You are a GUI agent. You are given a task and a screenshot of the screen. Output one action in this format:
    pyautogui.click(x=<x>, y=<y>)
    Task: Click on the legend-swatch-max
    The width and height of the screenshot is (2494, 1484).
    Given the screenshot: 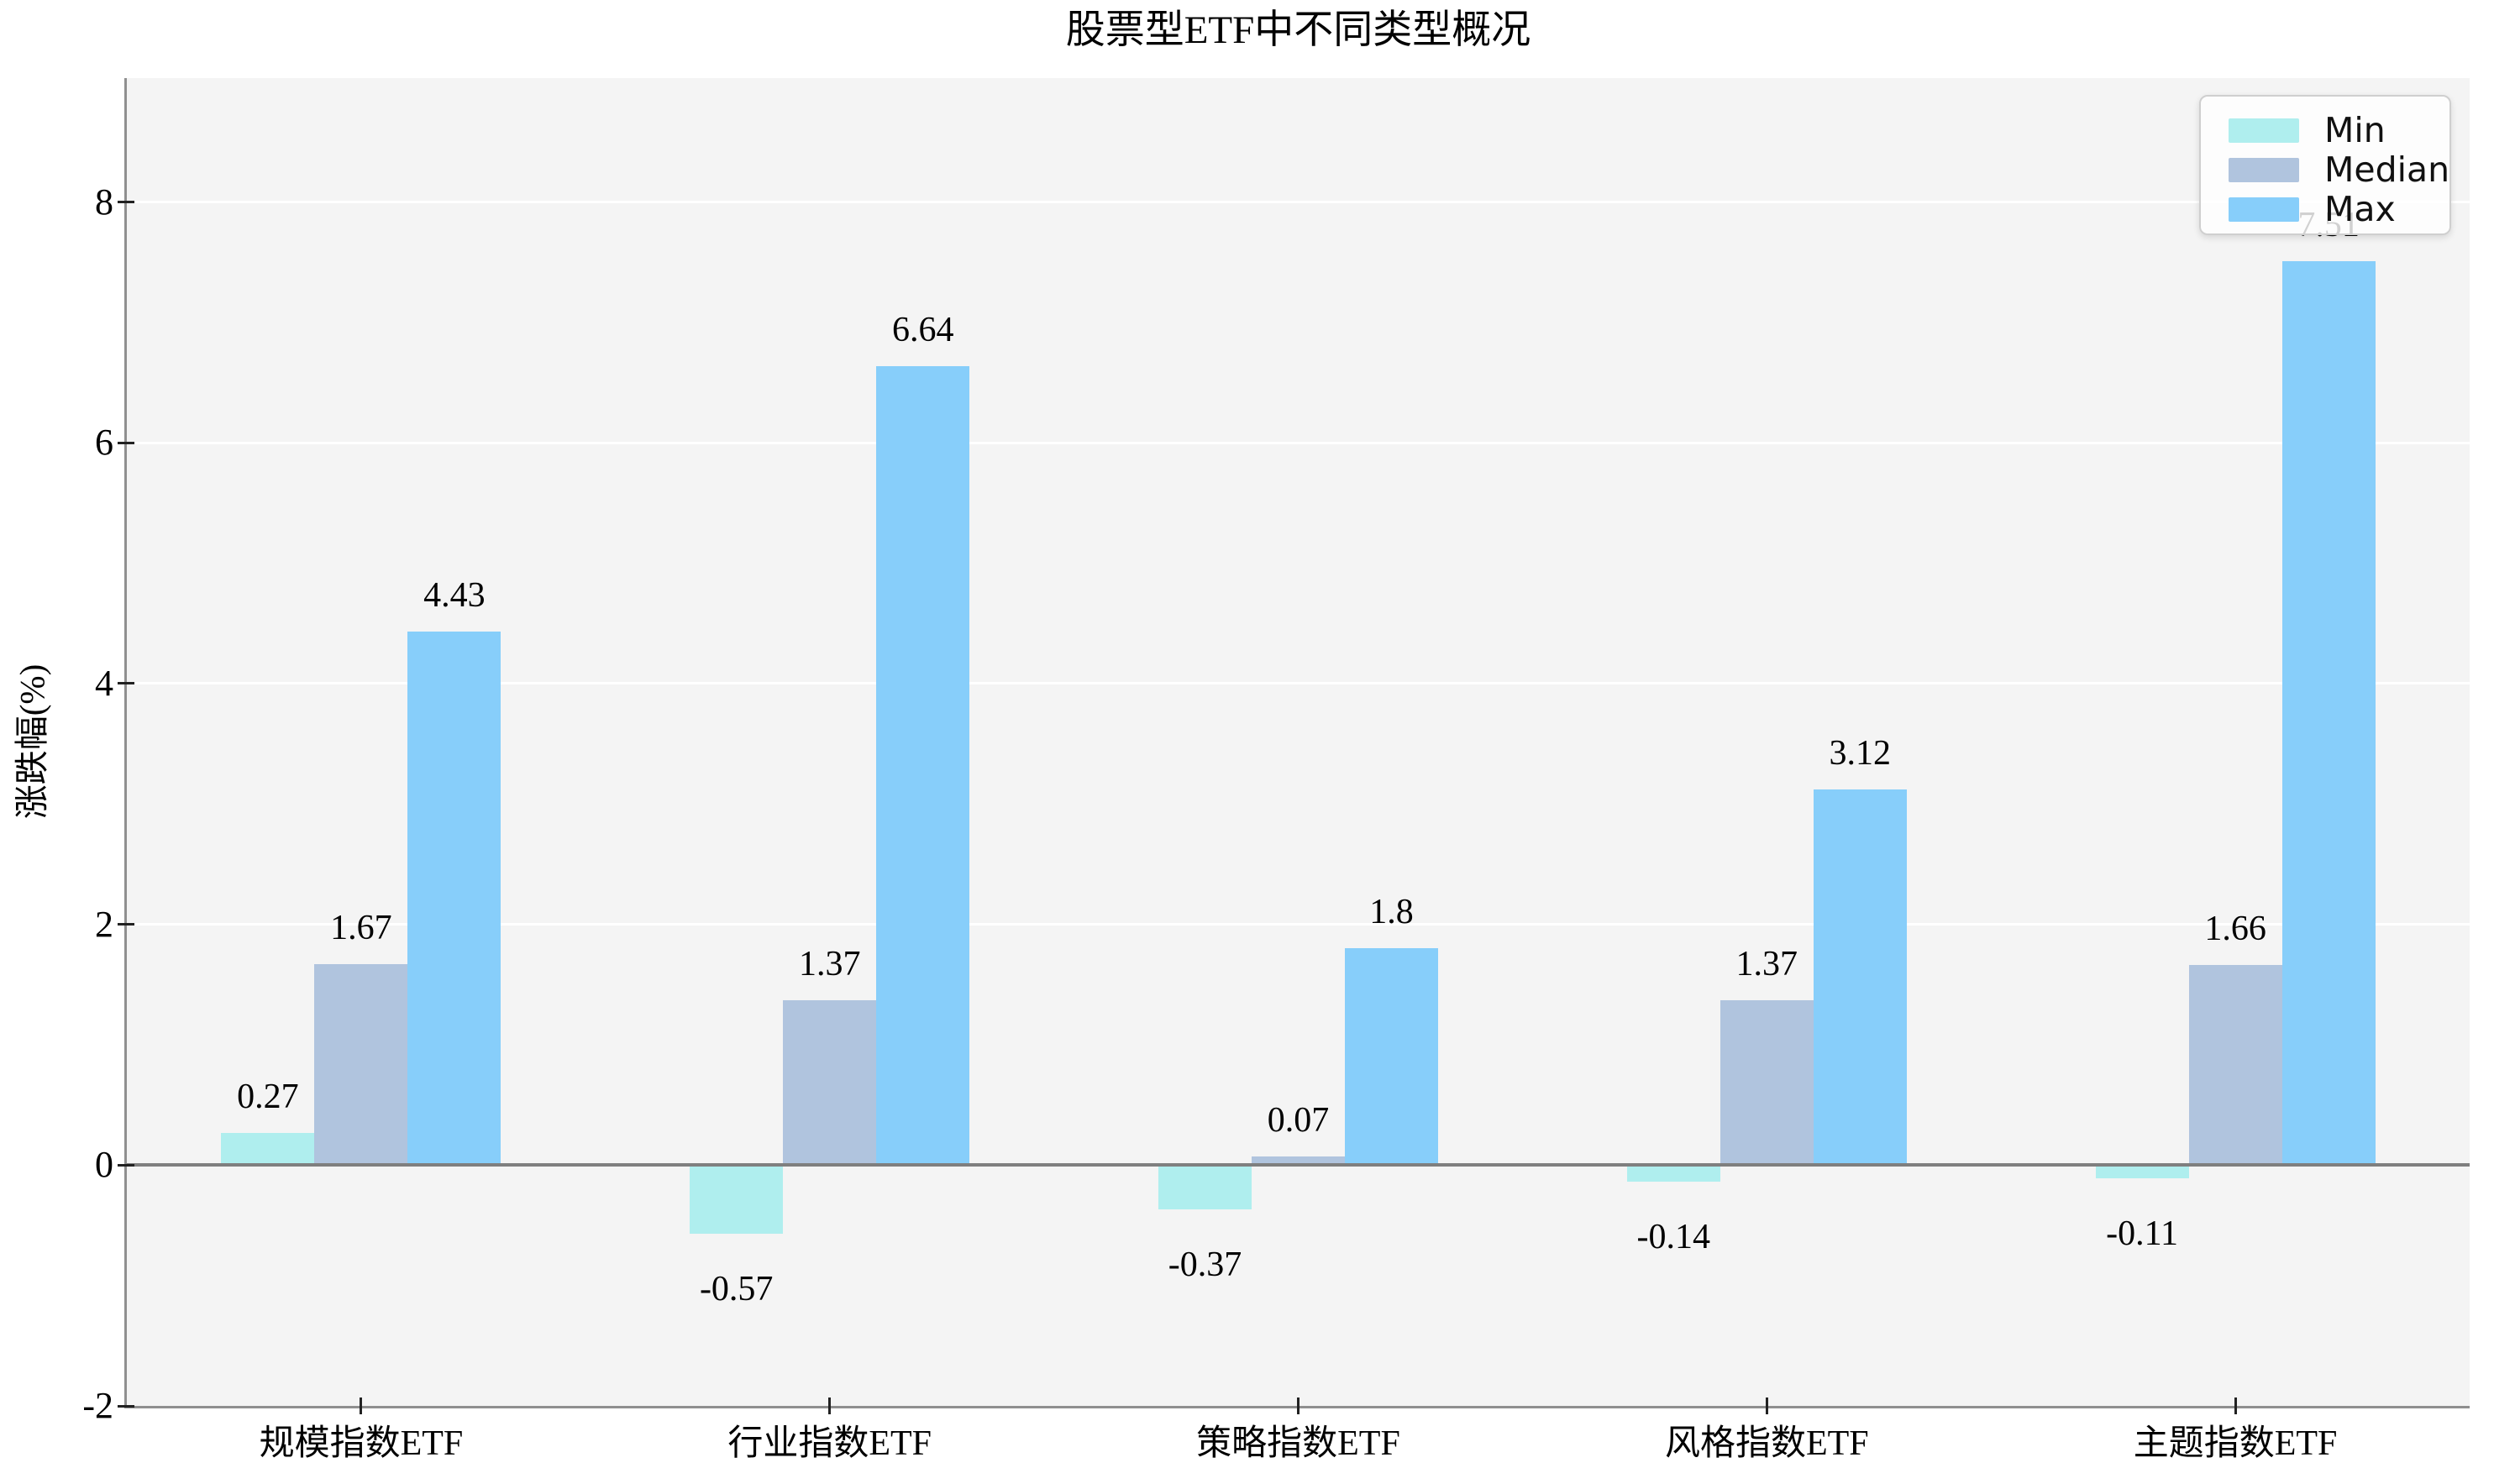 What is the action you would take?
    pyautogui.click(x=2264, y=209)
    